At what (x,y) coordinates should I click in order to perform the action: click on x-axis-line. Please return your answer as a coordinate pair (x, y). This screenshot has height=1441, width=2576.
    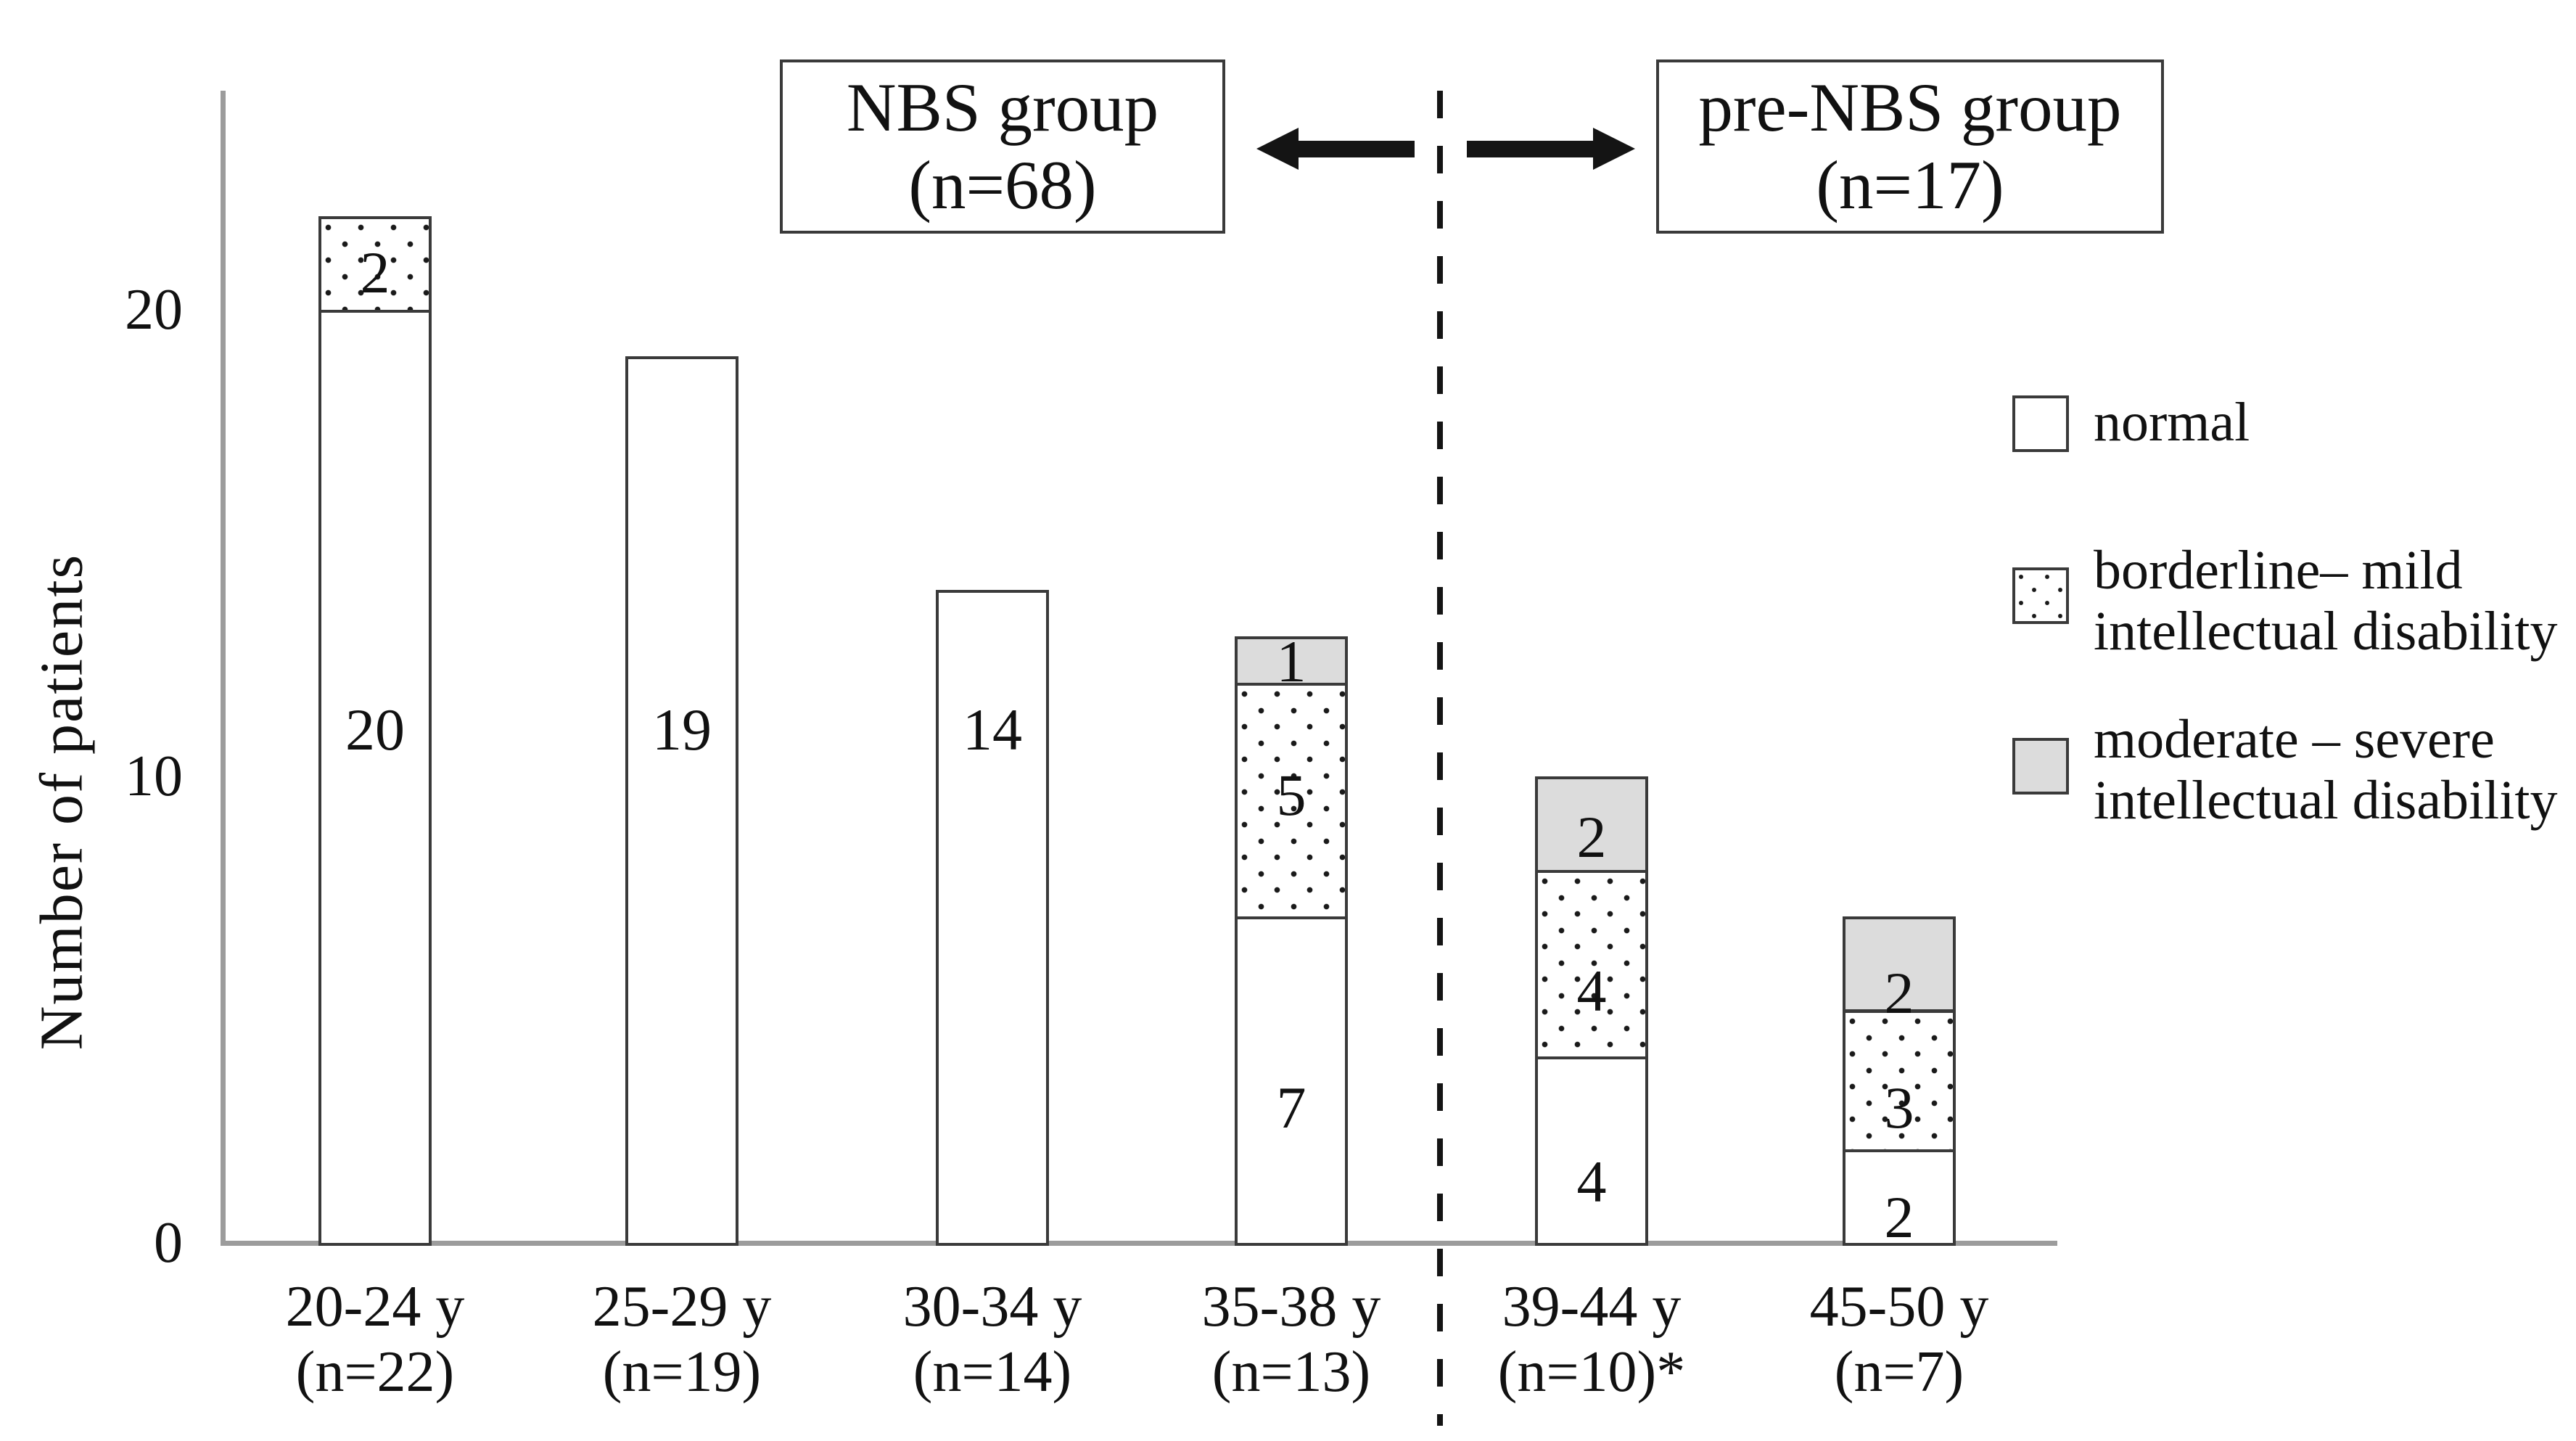
    Looking at the image, I should click on (1139, 1243).